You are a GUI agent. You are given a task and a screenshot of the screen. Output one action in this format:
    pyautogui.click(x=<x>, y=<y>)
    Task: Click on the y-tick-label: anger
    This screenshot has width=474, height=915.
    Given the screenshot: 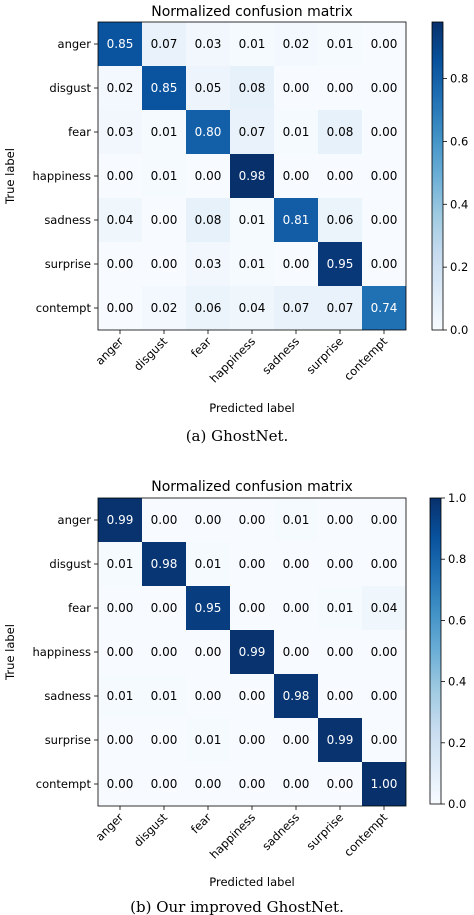 What is the action you would take?
    pyautogui.click(x=75, y=520)
    